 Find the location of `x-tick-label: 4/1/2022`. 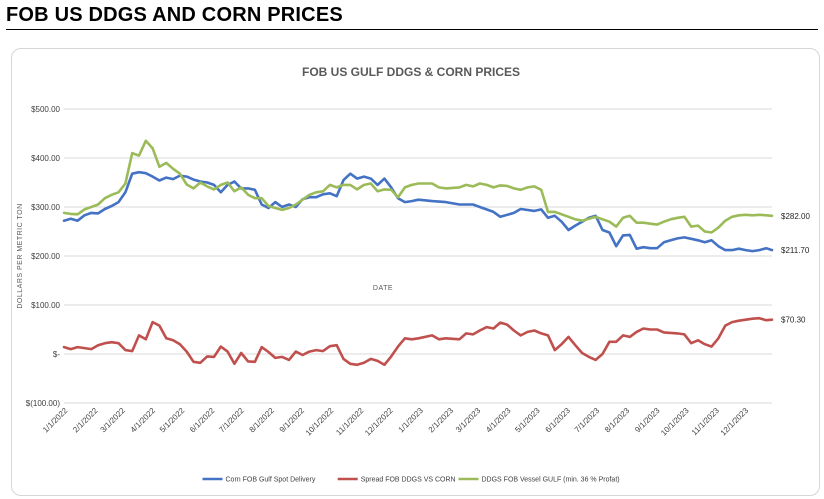

x-tick-label: 4/1/2022 is located at coordinates (143, 420).